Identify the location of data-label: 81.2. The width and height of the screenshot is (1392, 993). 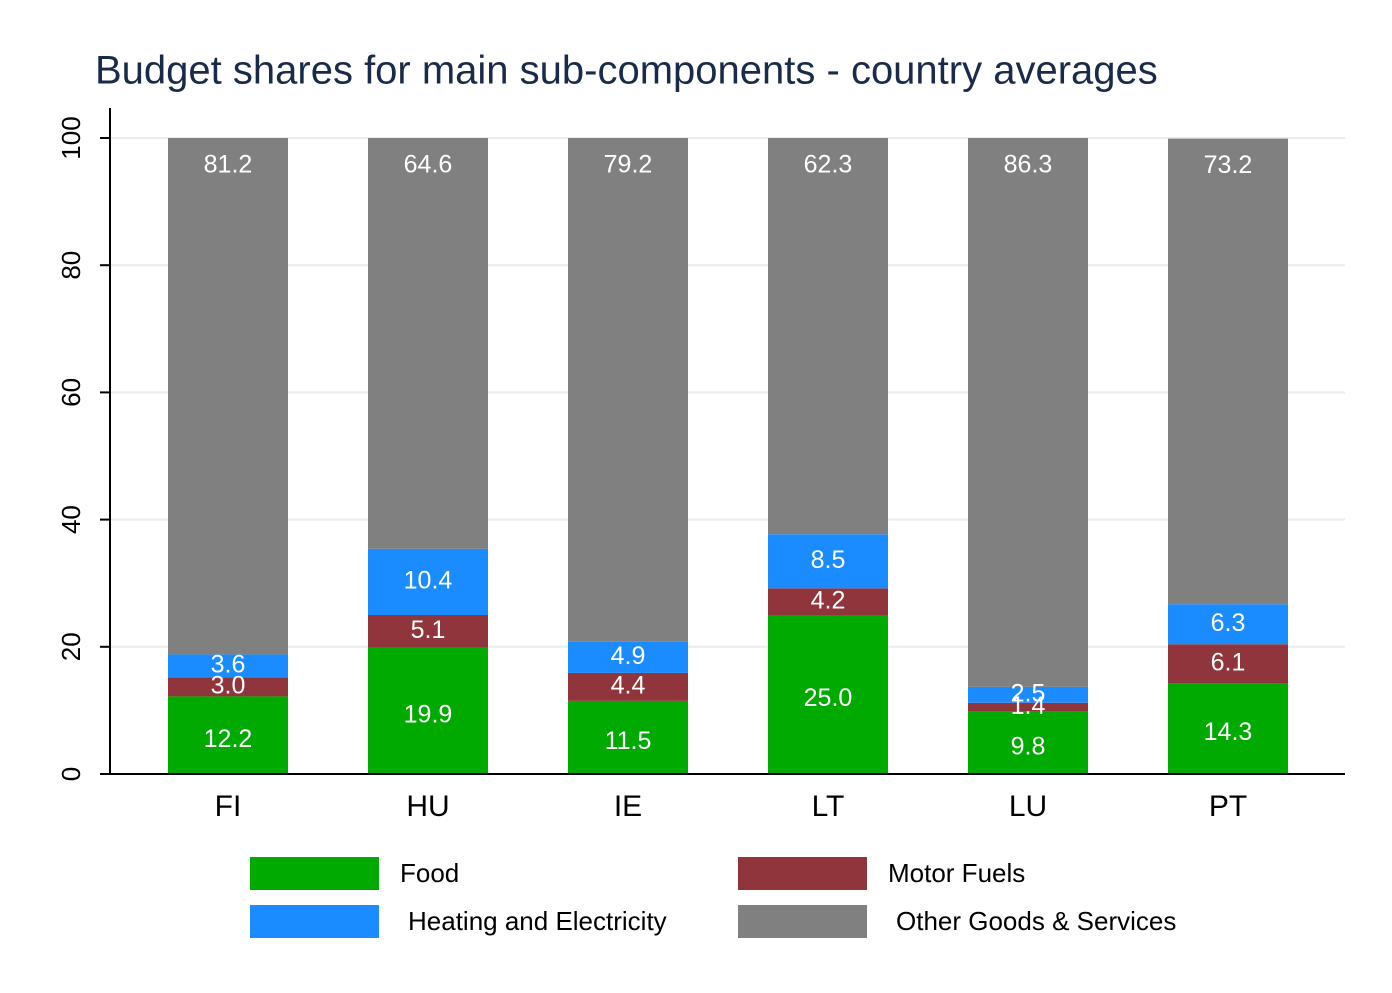
(228, 165).